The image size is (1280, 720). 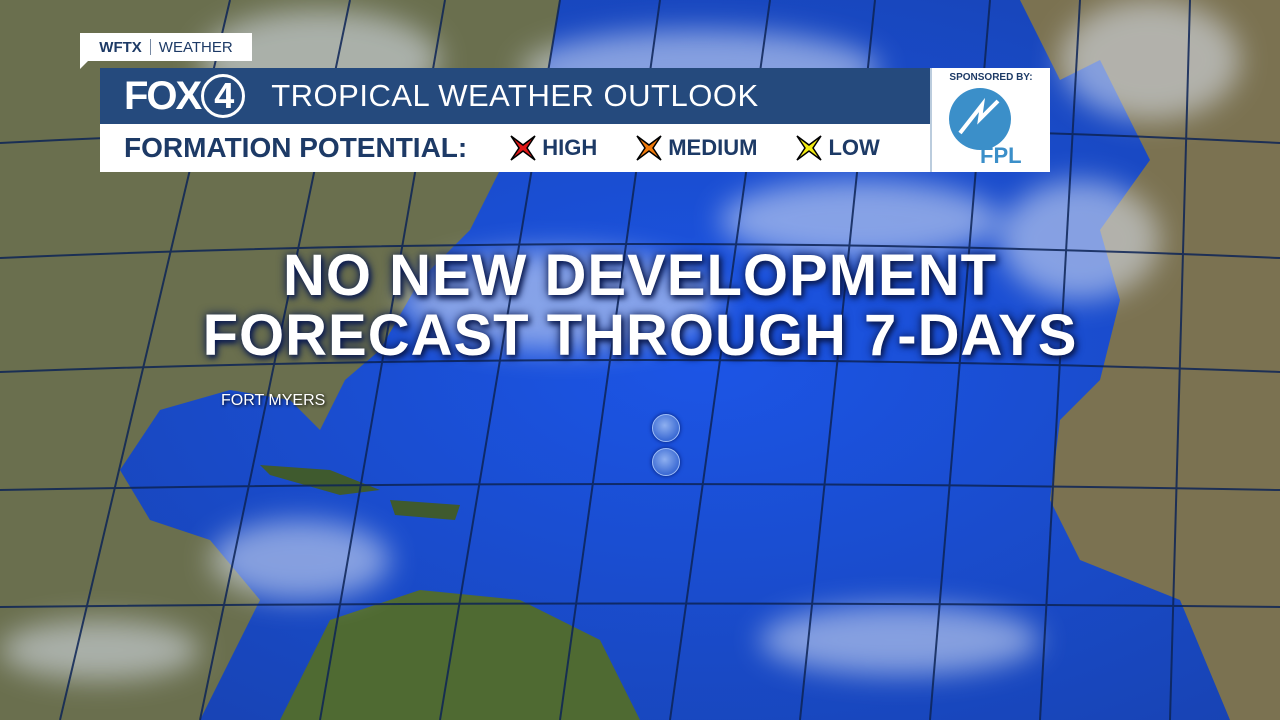 I want to click on legend-item-label: LOW, so click(x=854, y=147).